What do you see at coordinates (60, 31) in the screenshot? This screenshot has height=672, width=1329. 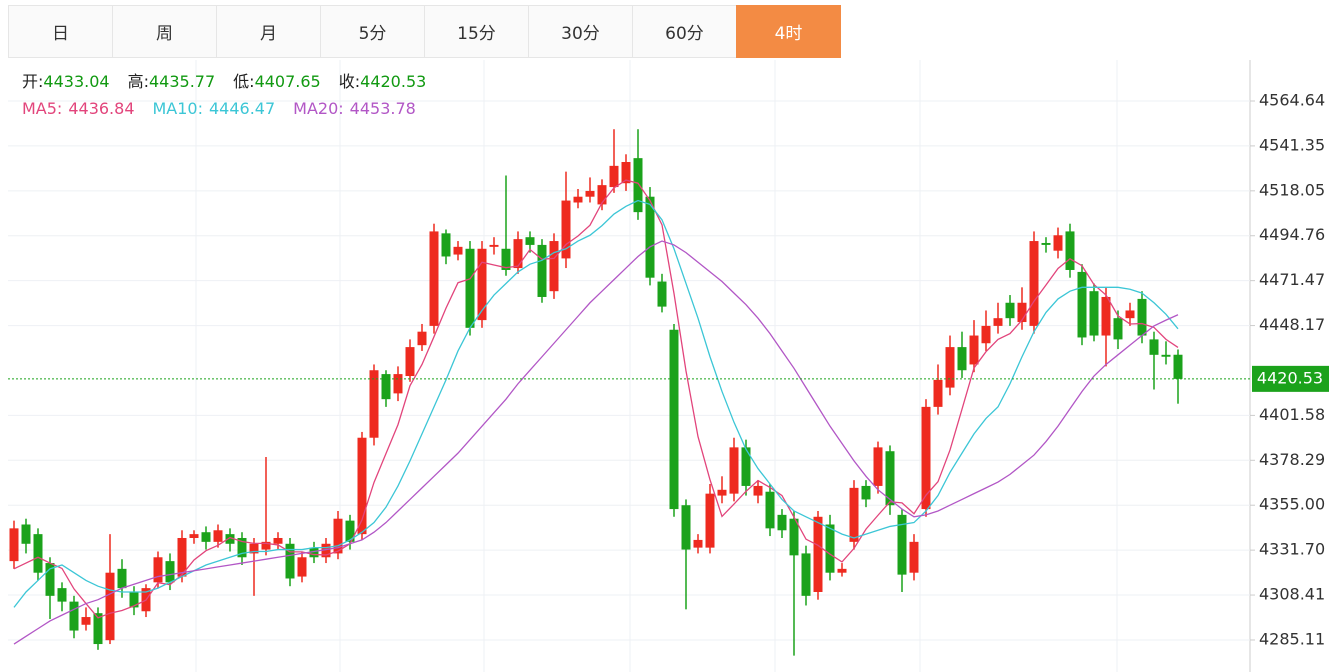 I see `period-tab: 日` at bounding box center [60, 31].